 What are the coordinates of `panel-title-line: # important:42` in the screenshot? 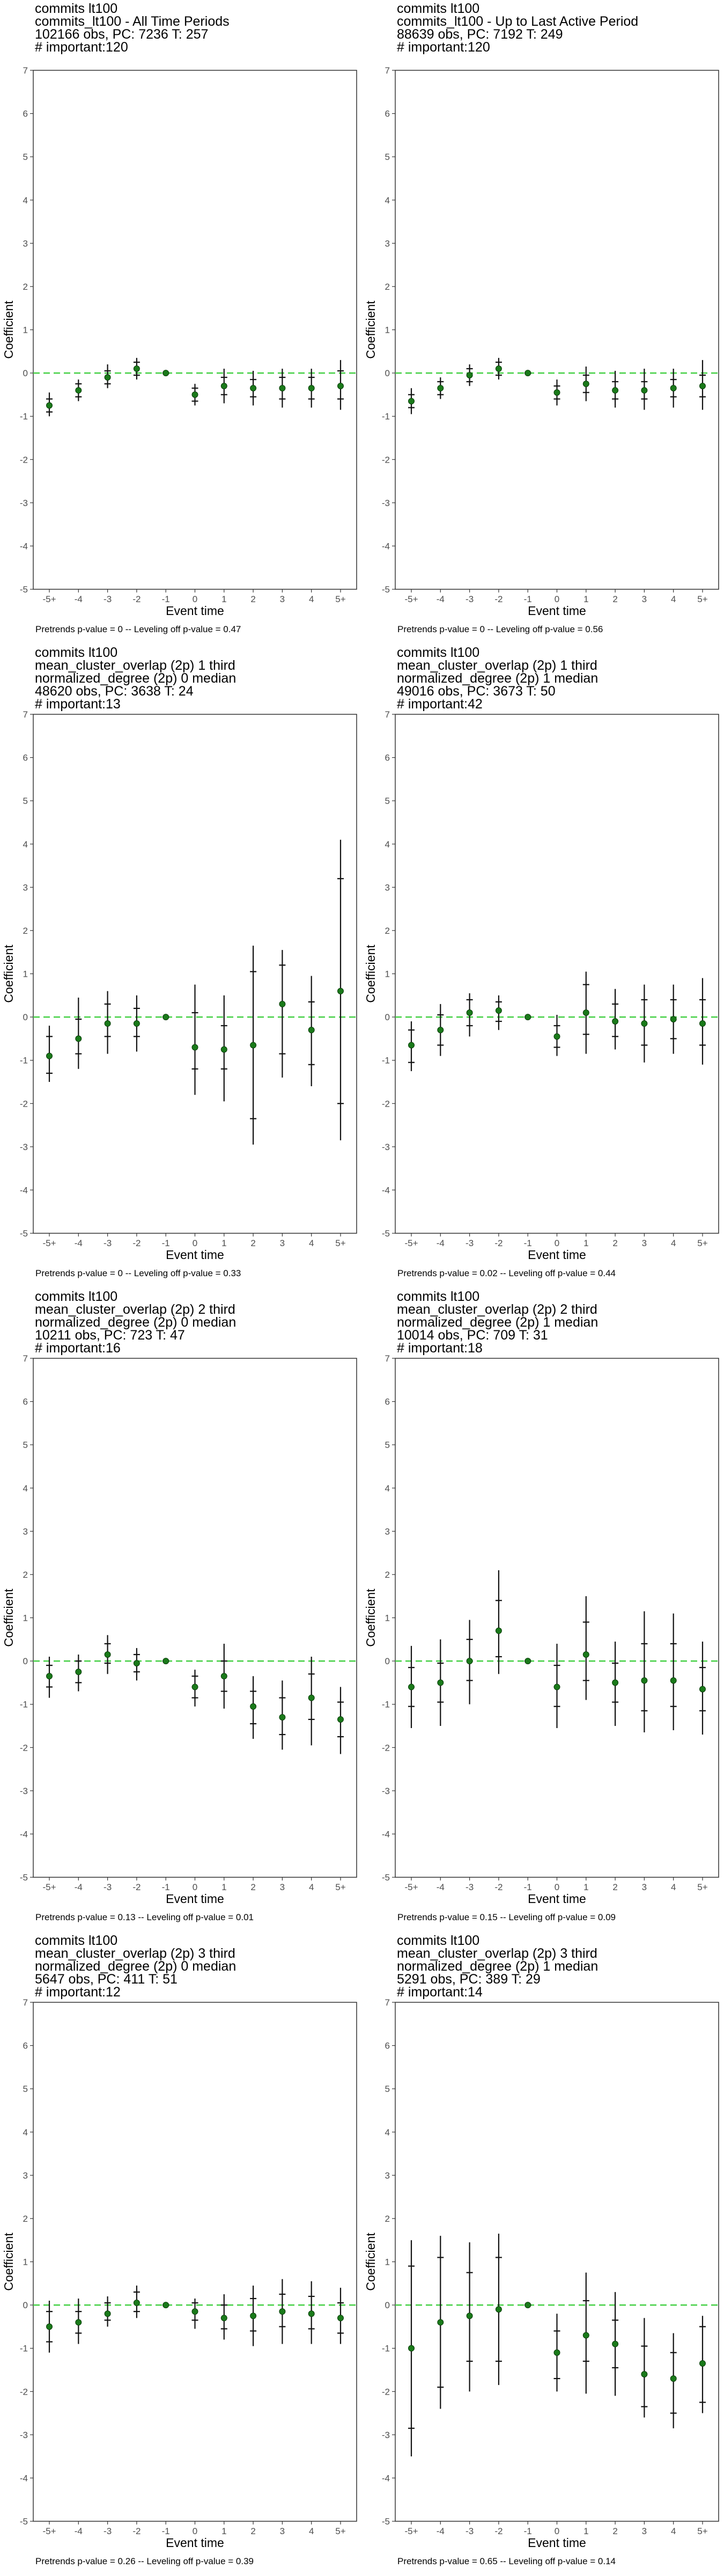 It's located at (440, 704).